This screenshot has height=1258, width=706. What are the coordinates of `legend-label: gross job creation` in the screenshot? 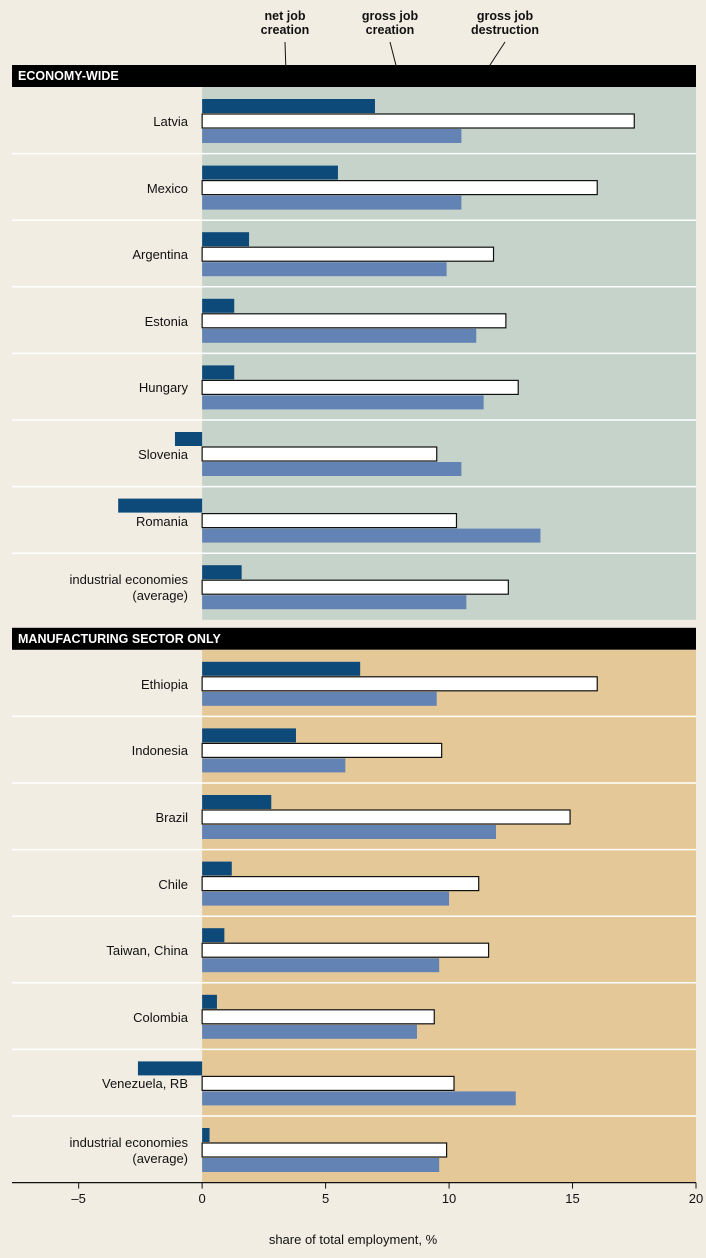 It's located at (390, 23).